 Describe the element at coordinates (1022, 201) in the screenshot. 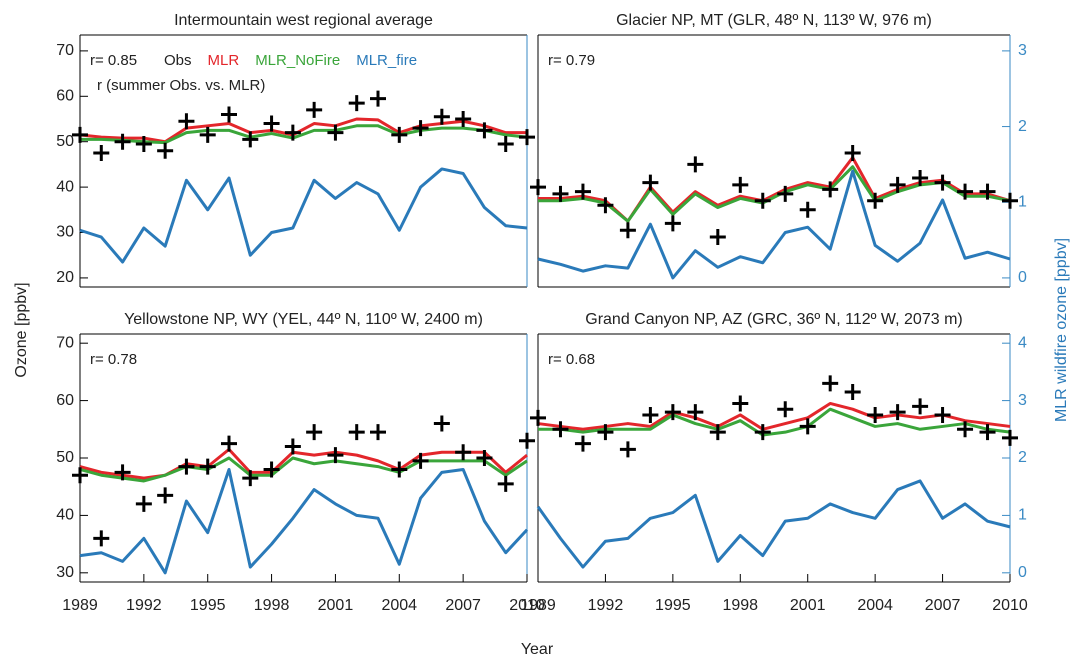

I see `y2-tick-label: 1` at that location.